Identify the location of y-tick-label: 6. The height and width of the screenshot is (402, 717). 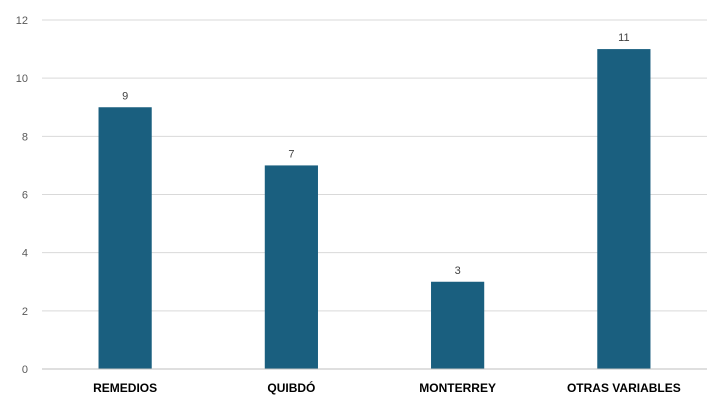
(25, 196).